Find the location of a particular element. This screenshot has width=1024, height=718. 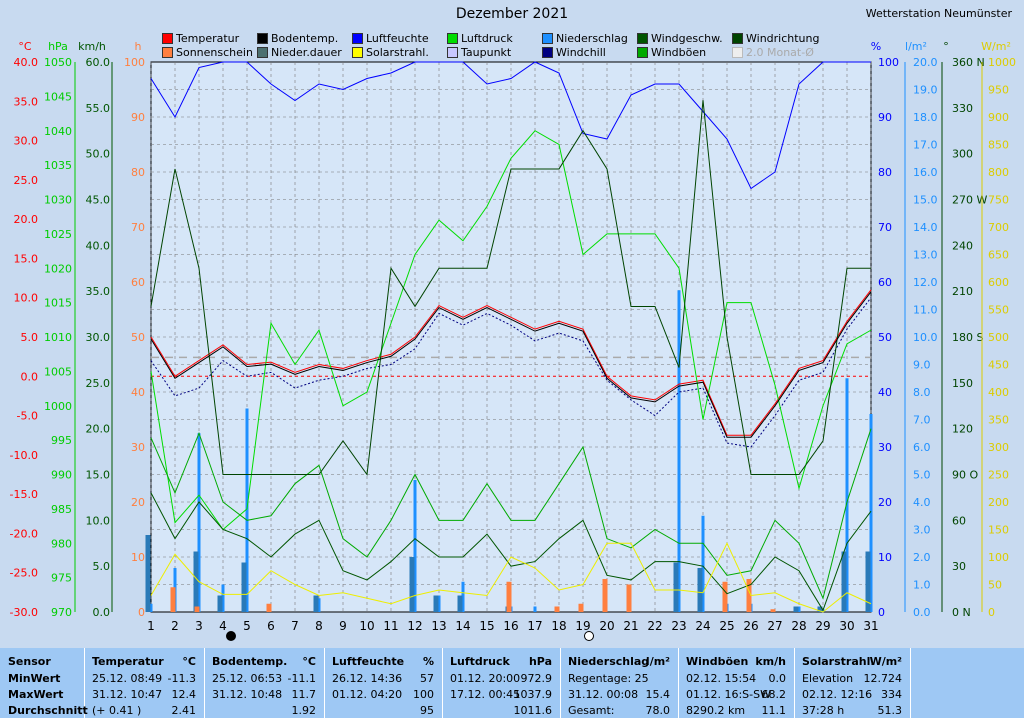

stats-value: 68.2 is located at coordinates (774, 694).